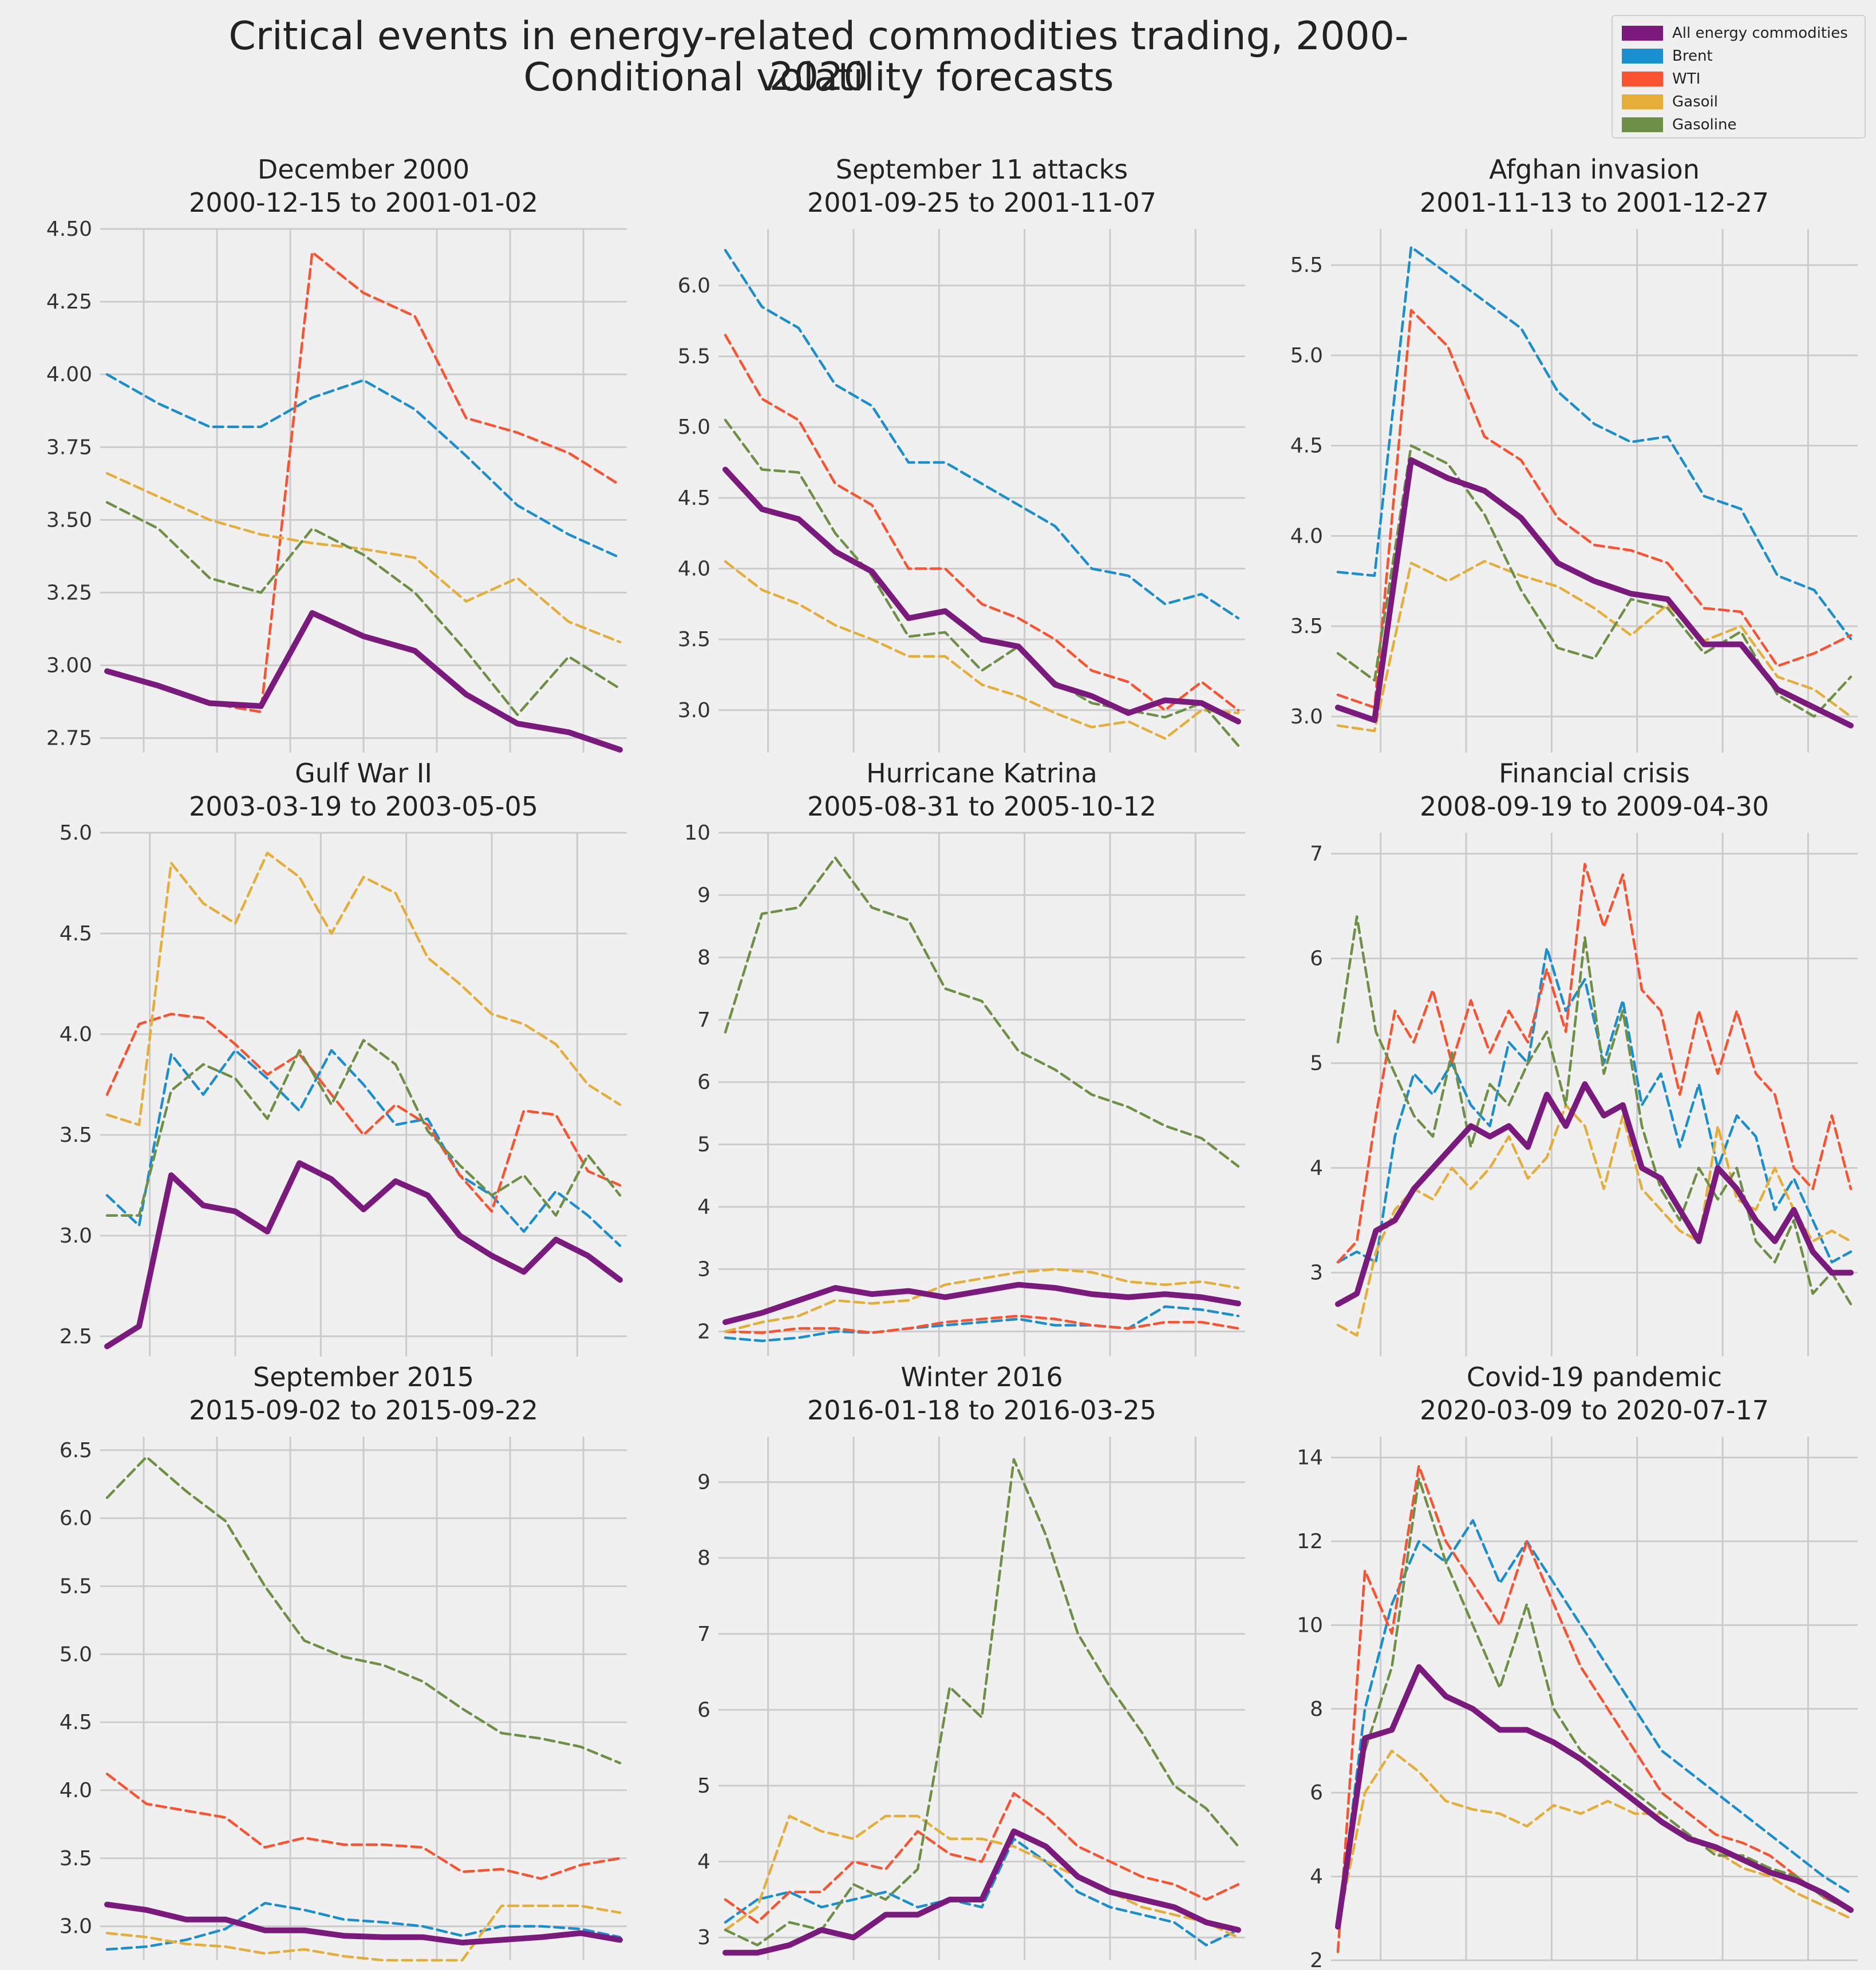 Image resolution: width=1876 pixels, height=1970 pixels. I want to click on y-tick-label: 3, so click(704, 1269).